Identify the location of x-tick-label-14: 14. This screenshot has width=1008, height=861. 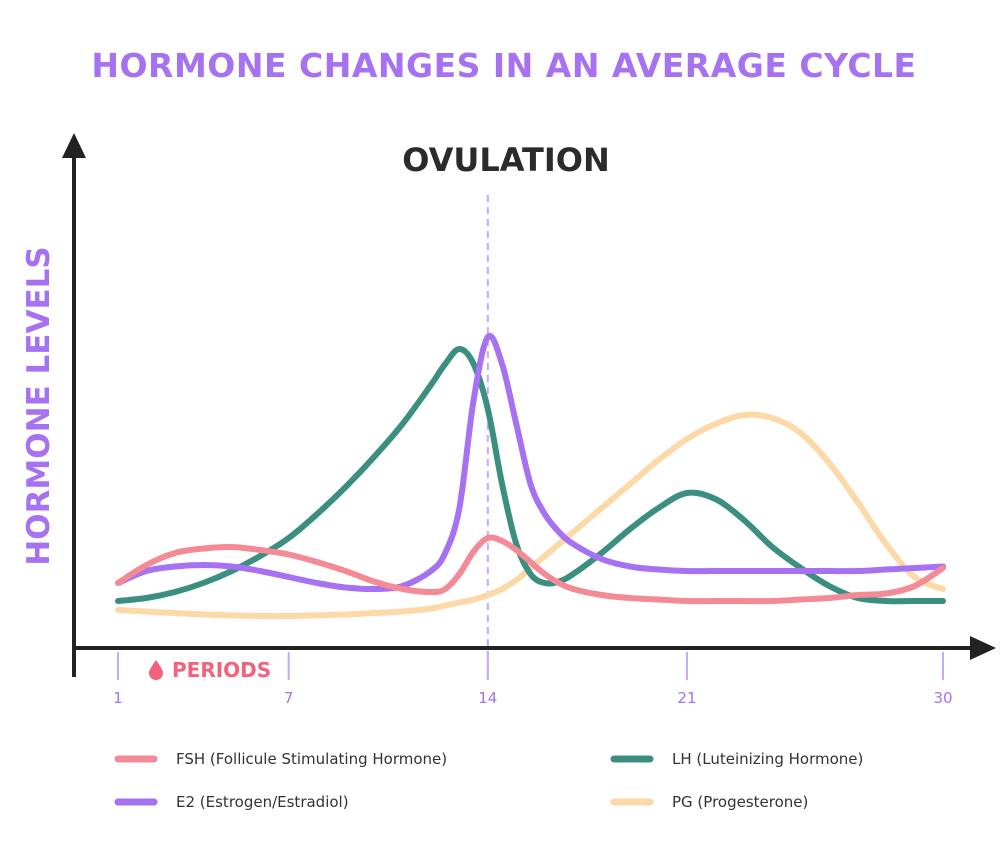
(487, 698).